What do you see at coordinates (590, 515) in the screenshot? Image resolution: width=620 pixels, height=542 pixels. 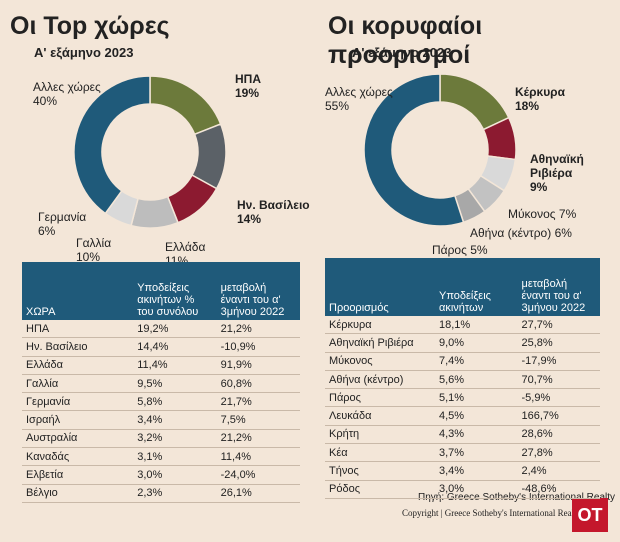 I see `logo: ΟΤ` at bounding box center [590, 515].